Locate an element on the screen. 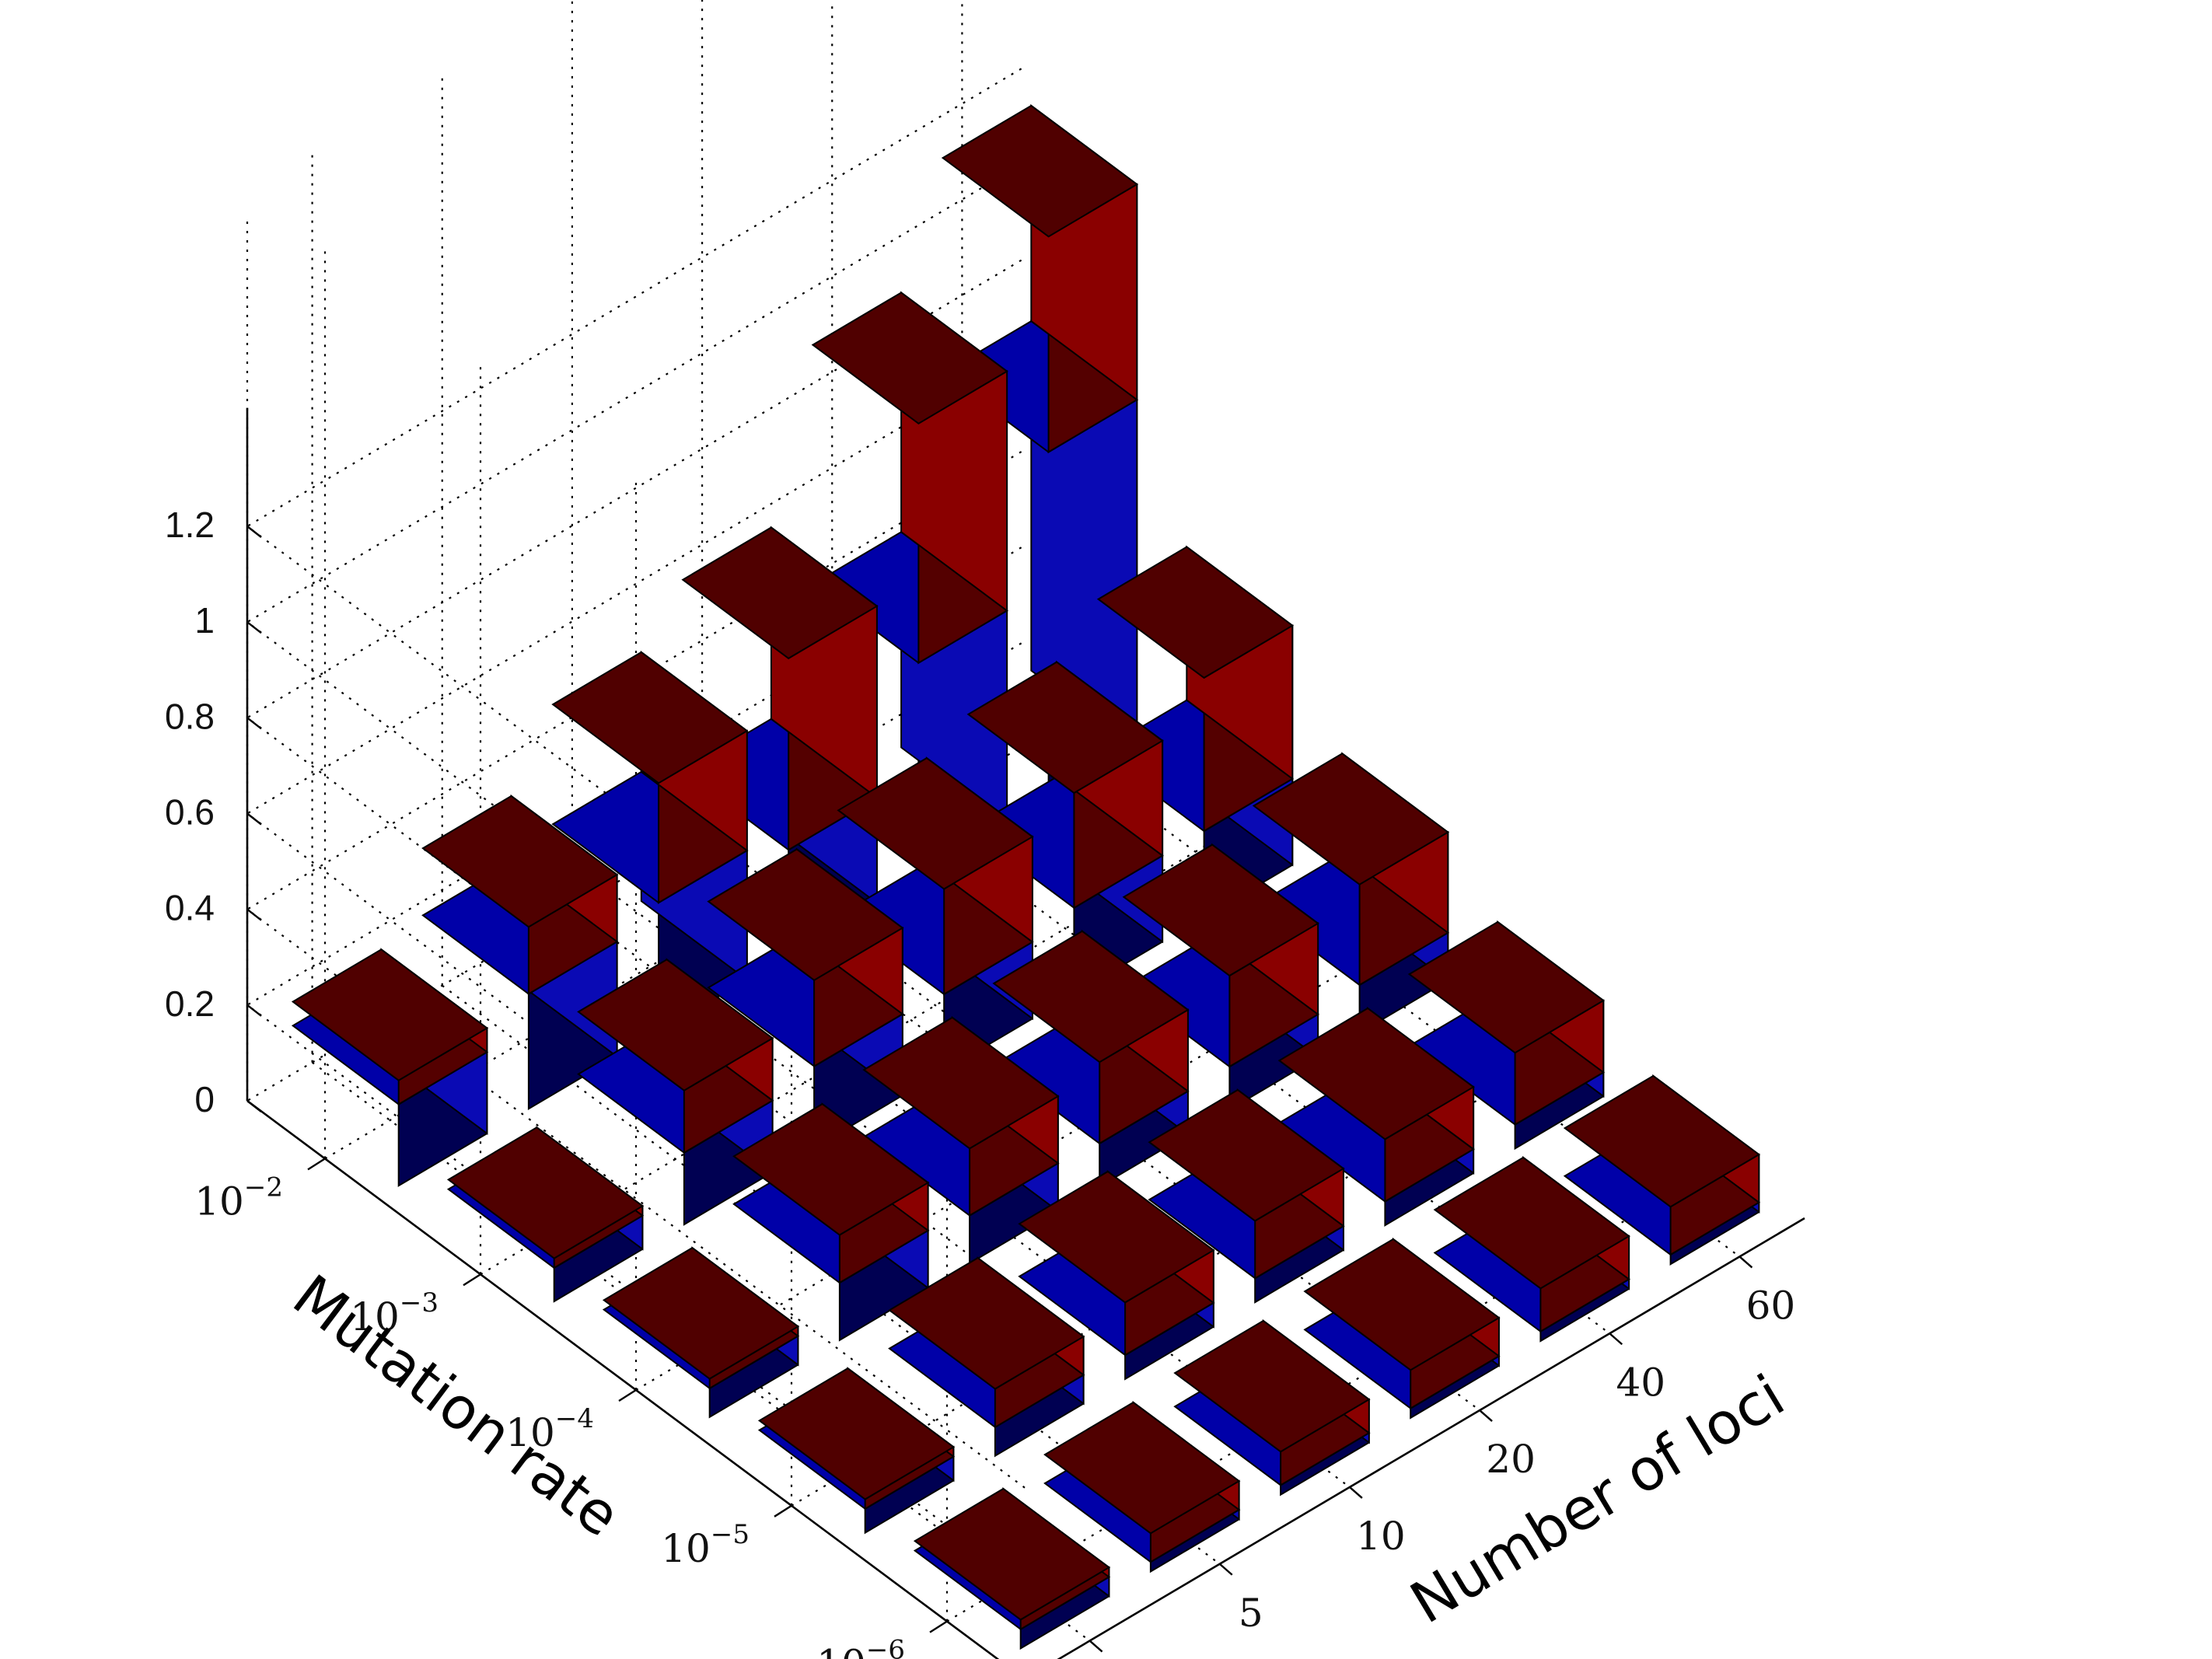 The height and width of the screenshot is (1659, 2212). x-tick-label: 20 is located at coordinates (1511, 1459).